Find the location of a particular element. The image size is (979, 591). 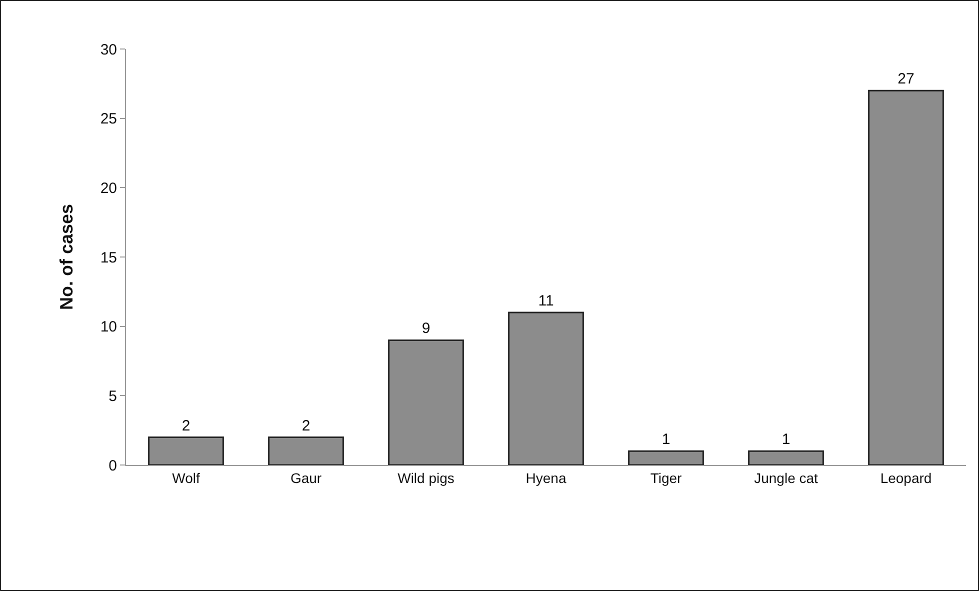

y-tick-label: 10 is located at coordinates (108, 327).